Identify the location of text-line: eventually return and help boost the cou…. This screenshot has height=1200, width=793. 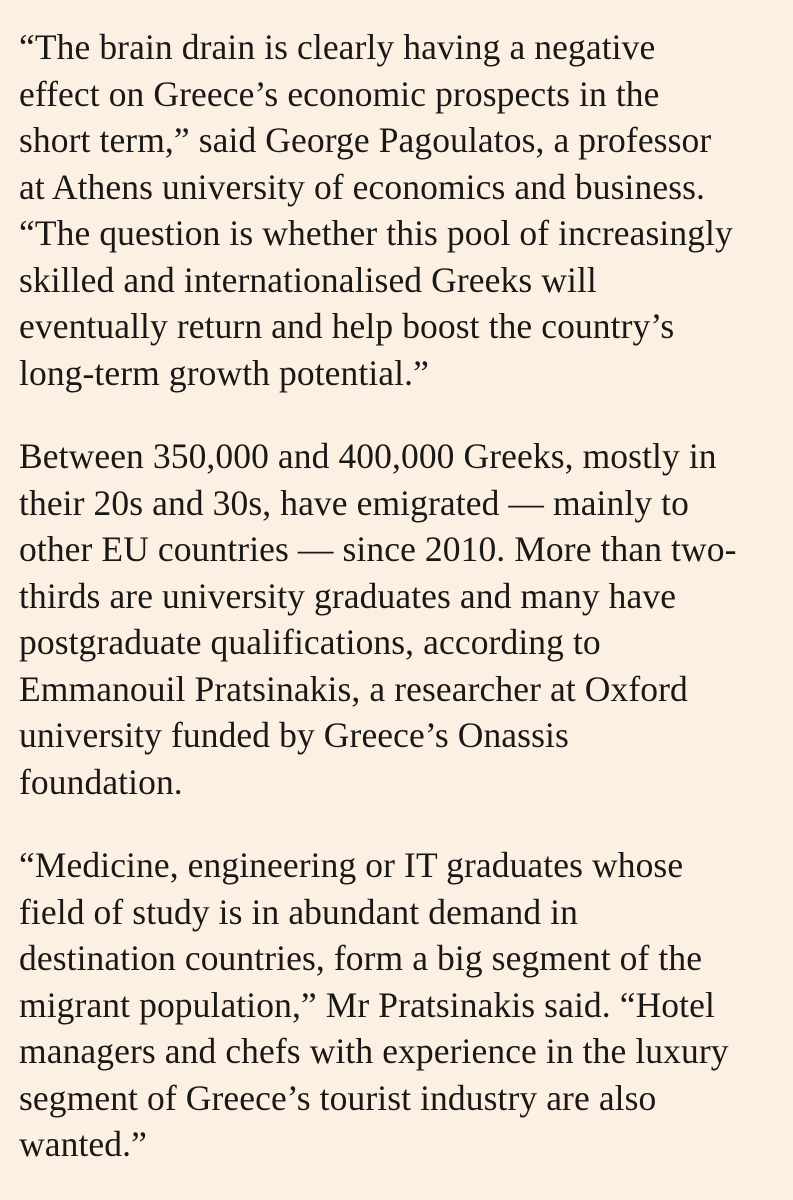
(347, 326).